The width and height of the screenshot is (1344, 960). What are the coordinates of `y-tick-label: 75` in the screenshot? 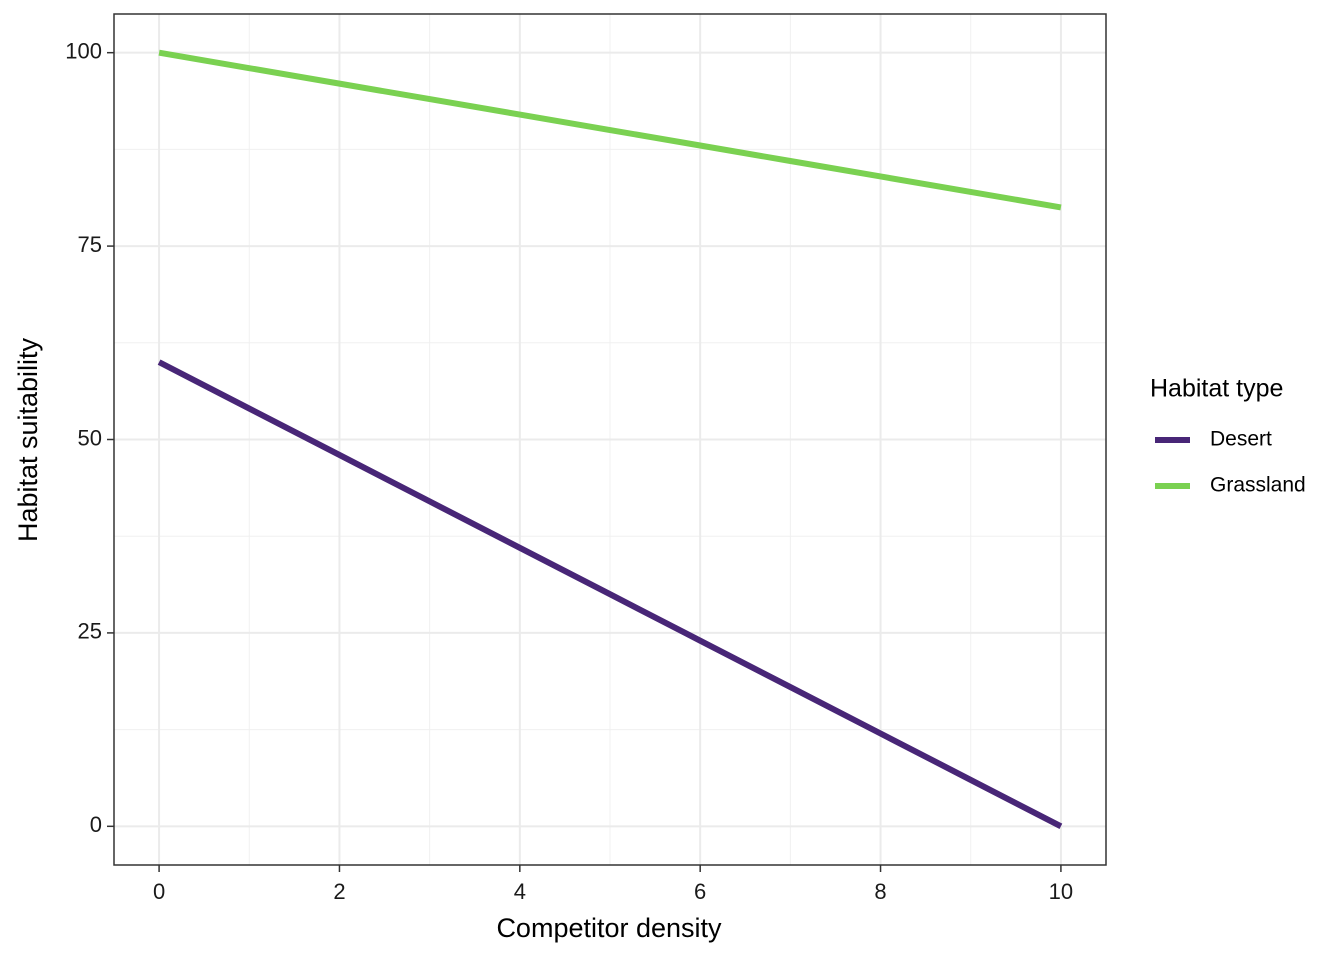 It's located at (90, 244).